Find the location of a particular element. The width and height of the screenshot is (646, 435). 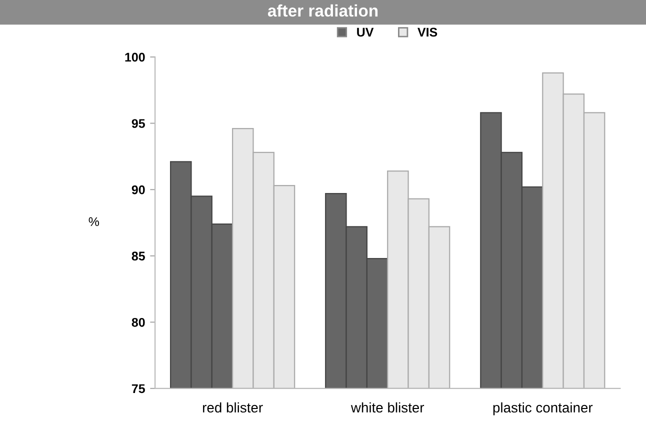

y-tick-label: 100 is located at coordinates (135, 57).